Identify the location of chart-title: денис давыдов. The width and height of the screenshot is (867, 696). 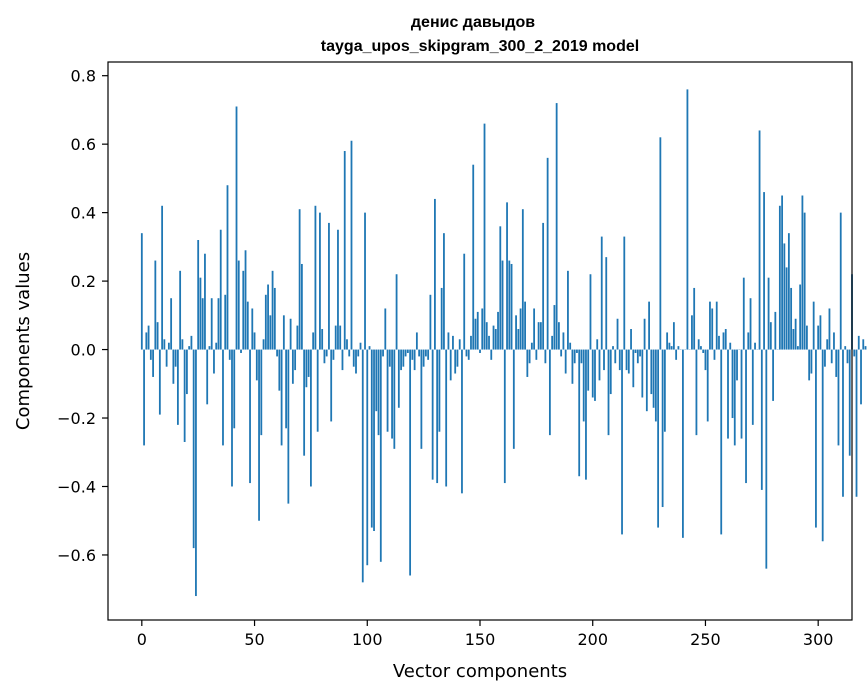
(473, 22).